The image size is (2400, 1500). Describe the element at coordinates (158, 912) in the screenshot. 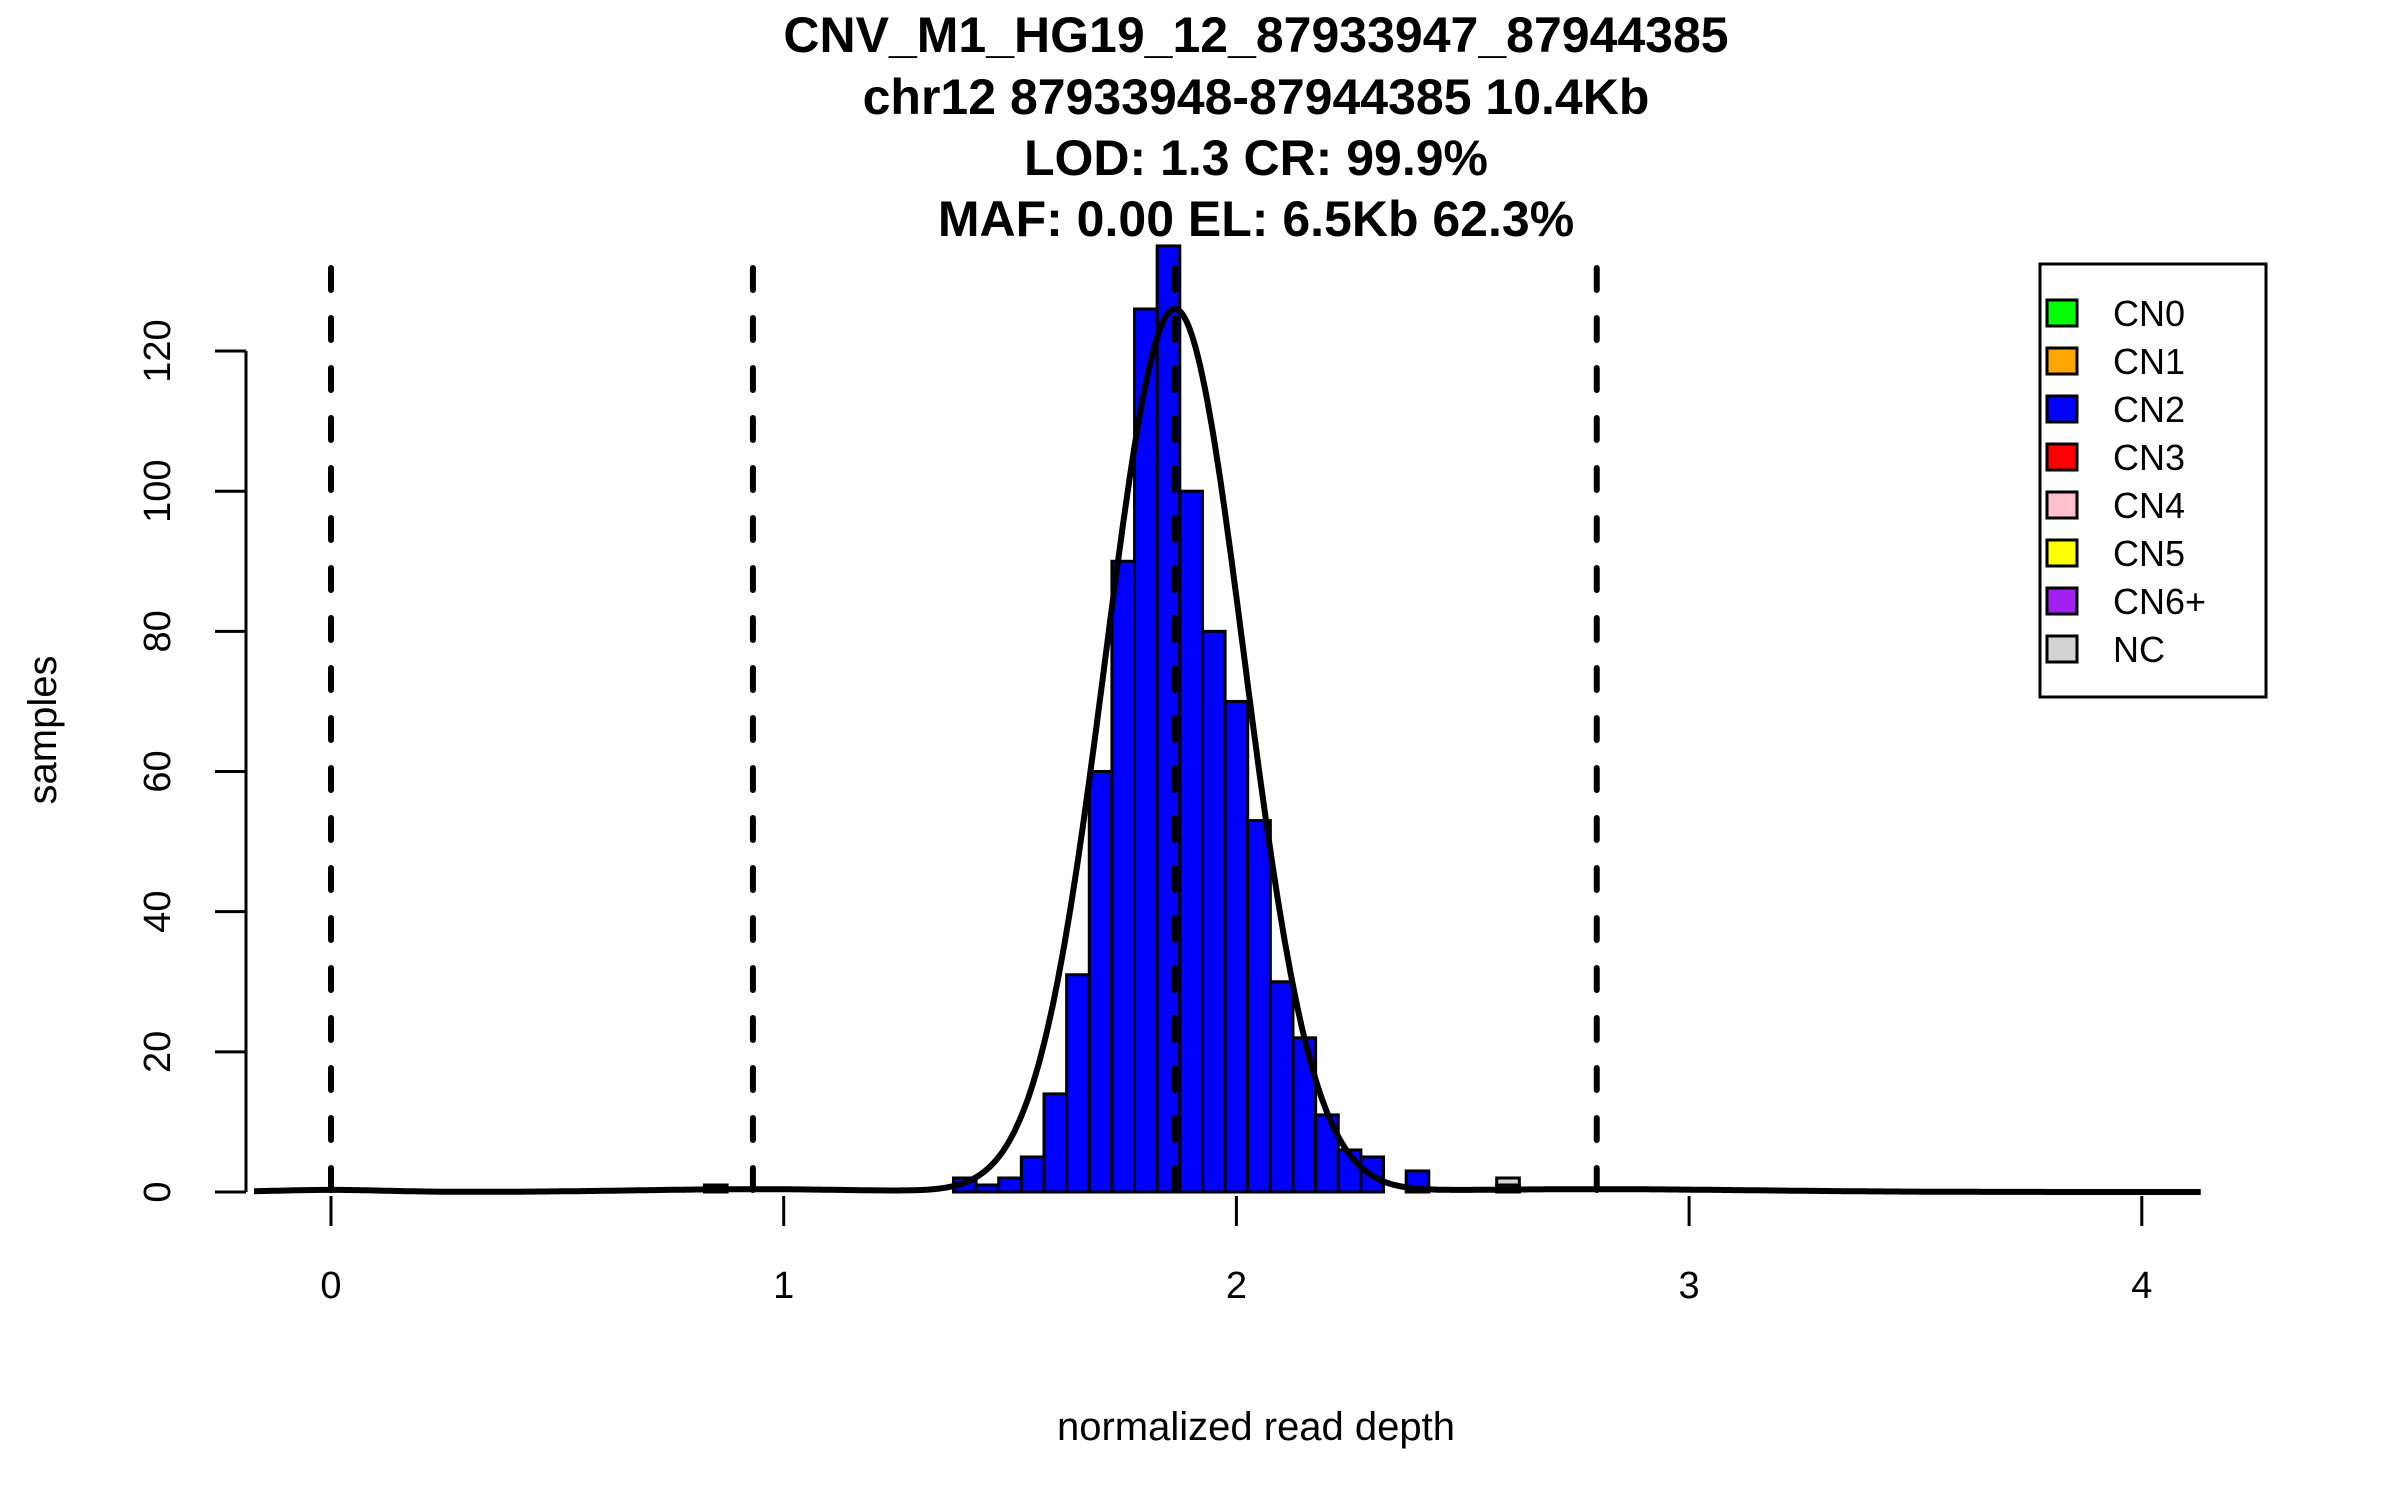

I see `y-tick-label: 40` at that location.